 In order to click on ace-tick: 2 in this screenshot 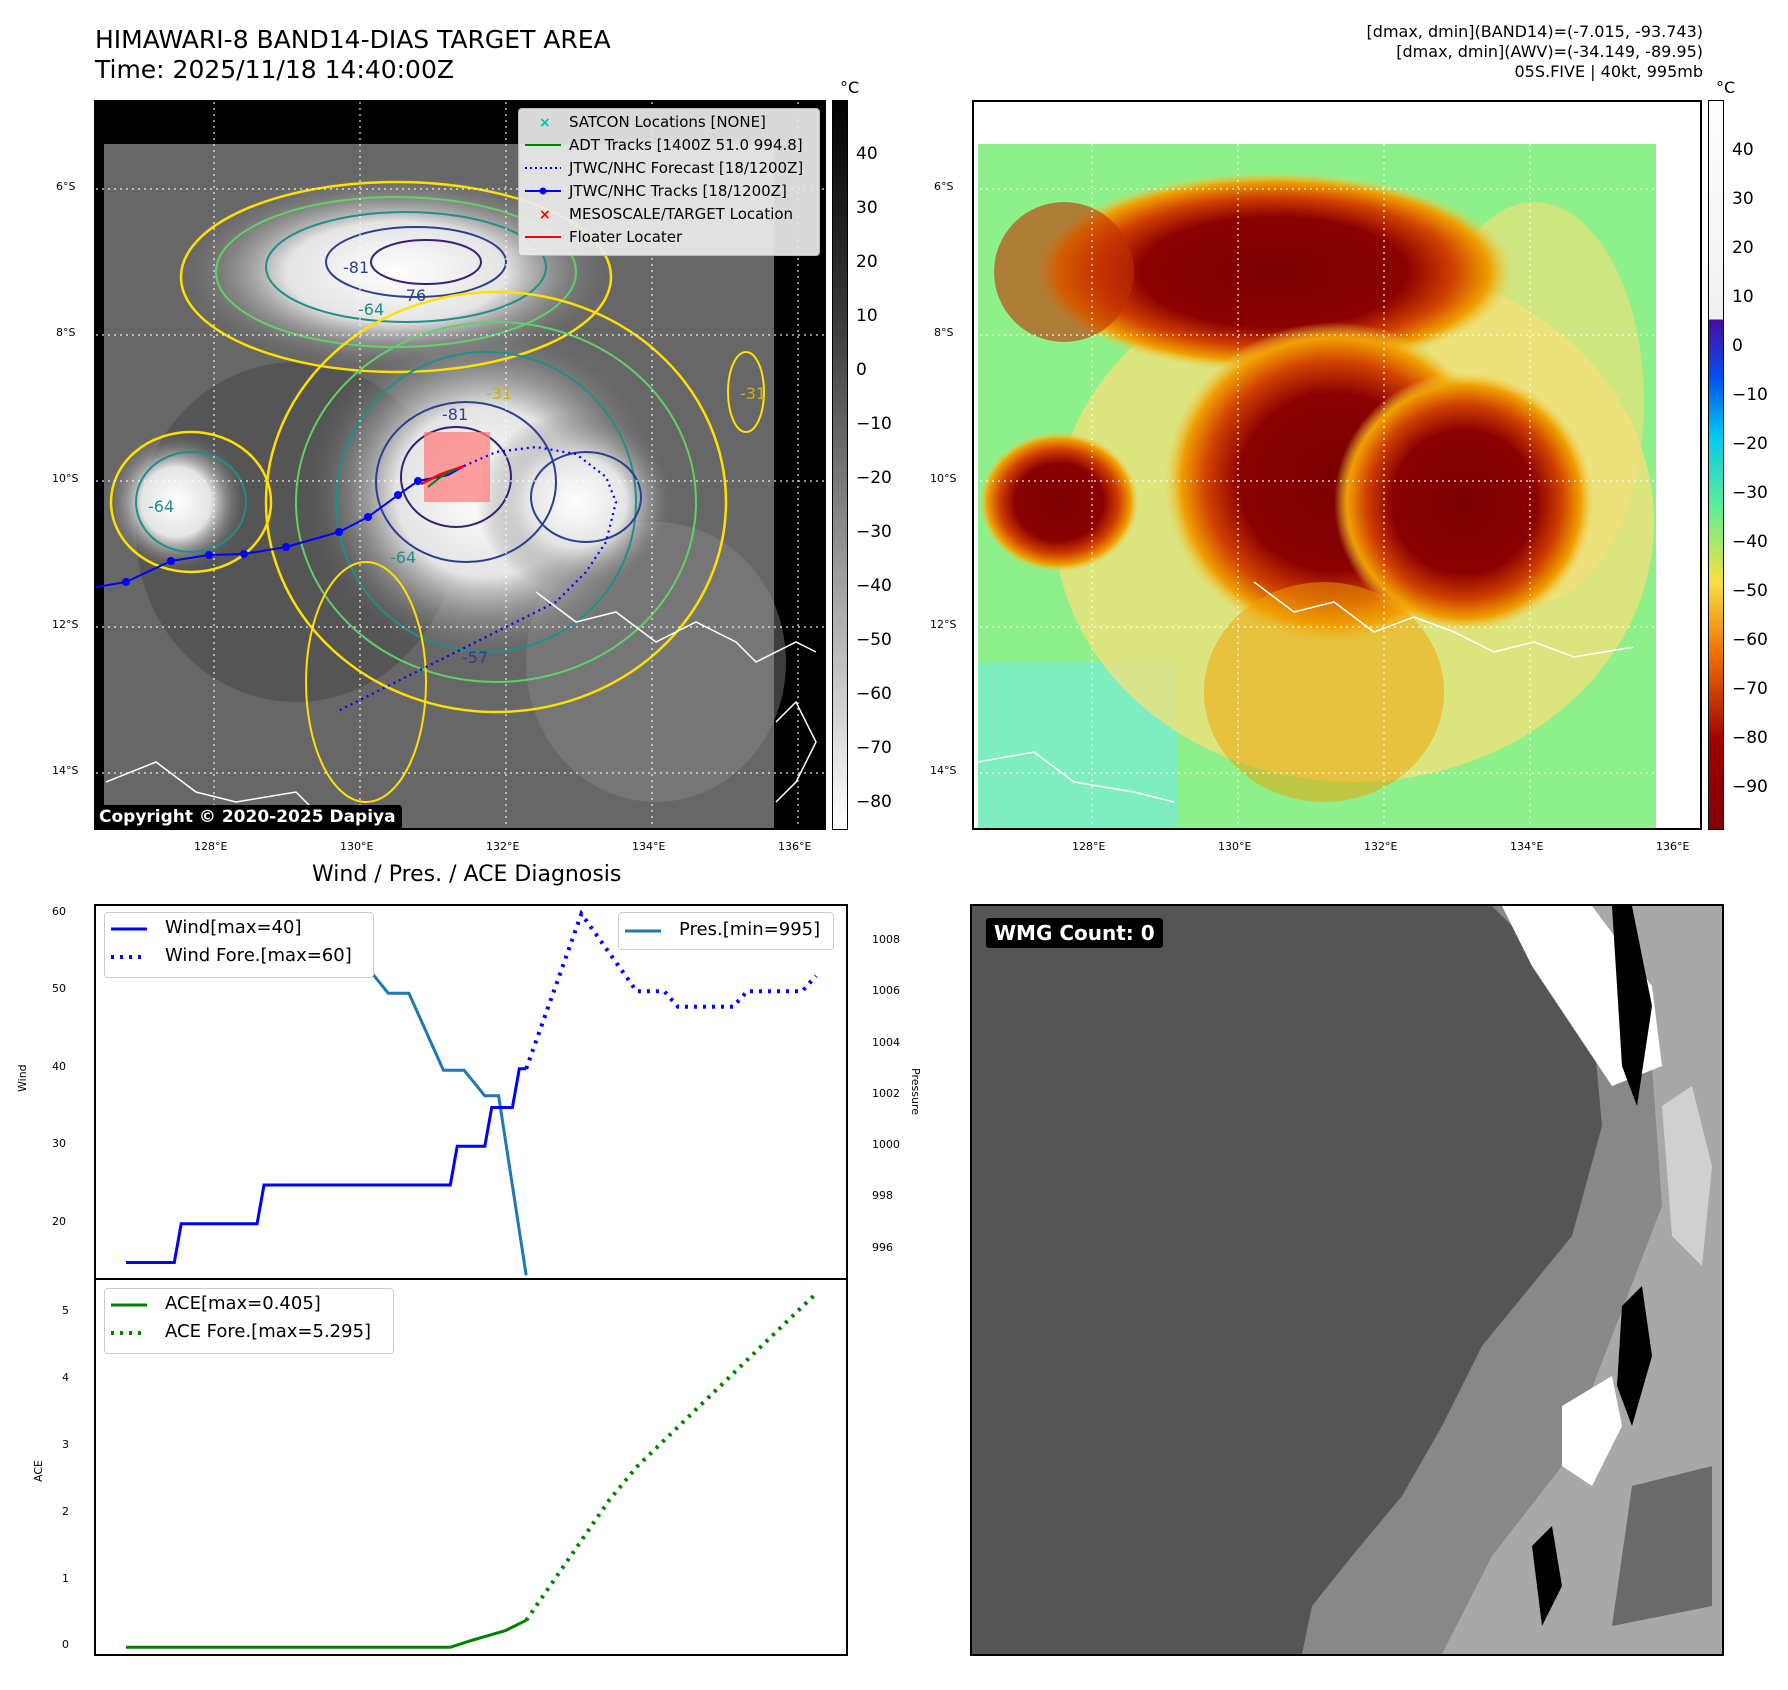, I will do `click(65, 1511)`.